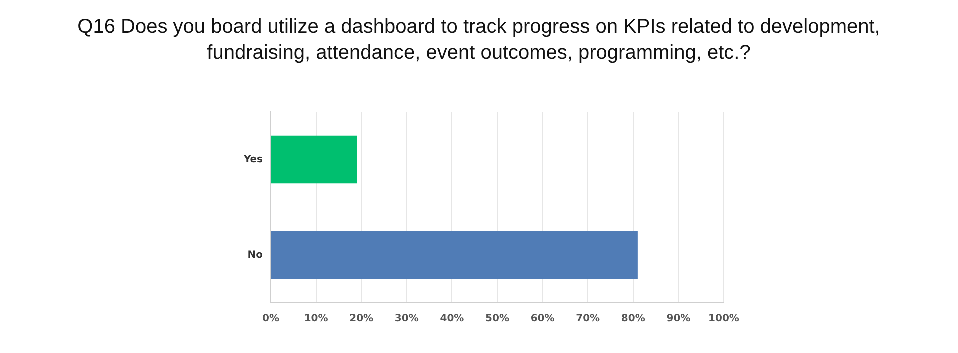 This screenshot has height=353, width=958. Describe the element at coordinates (253, 160) in the screenshot. I see `y-tick-label: Yes` at that location.